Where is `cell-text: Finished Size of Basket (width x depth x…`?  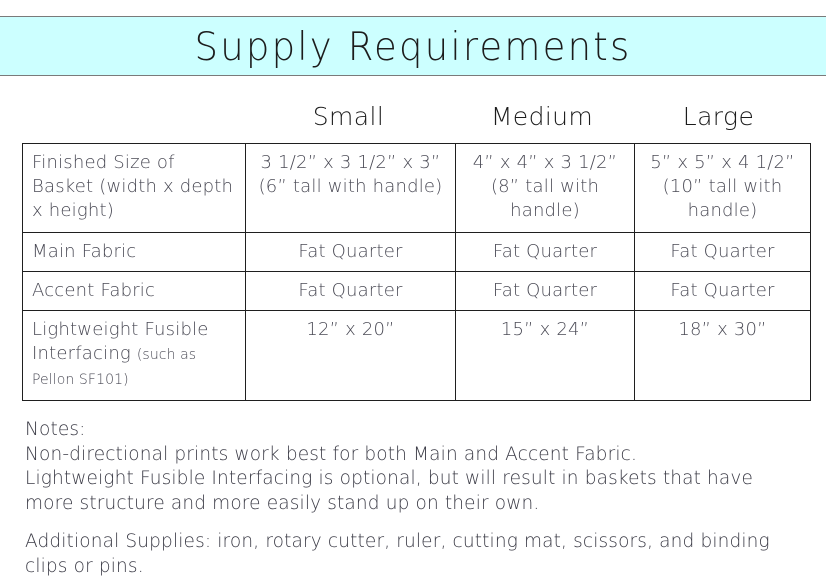 cell-text: Finished Size of Basket (width x depth x… is located at coordinates (133, 186).